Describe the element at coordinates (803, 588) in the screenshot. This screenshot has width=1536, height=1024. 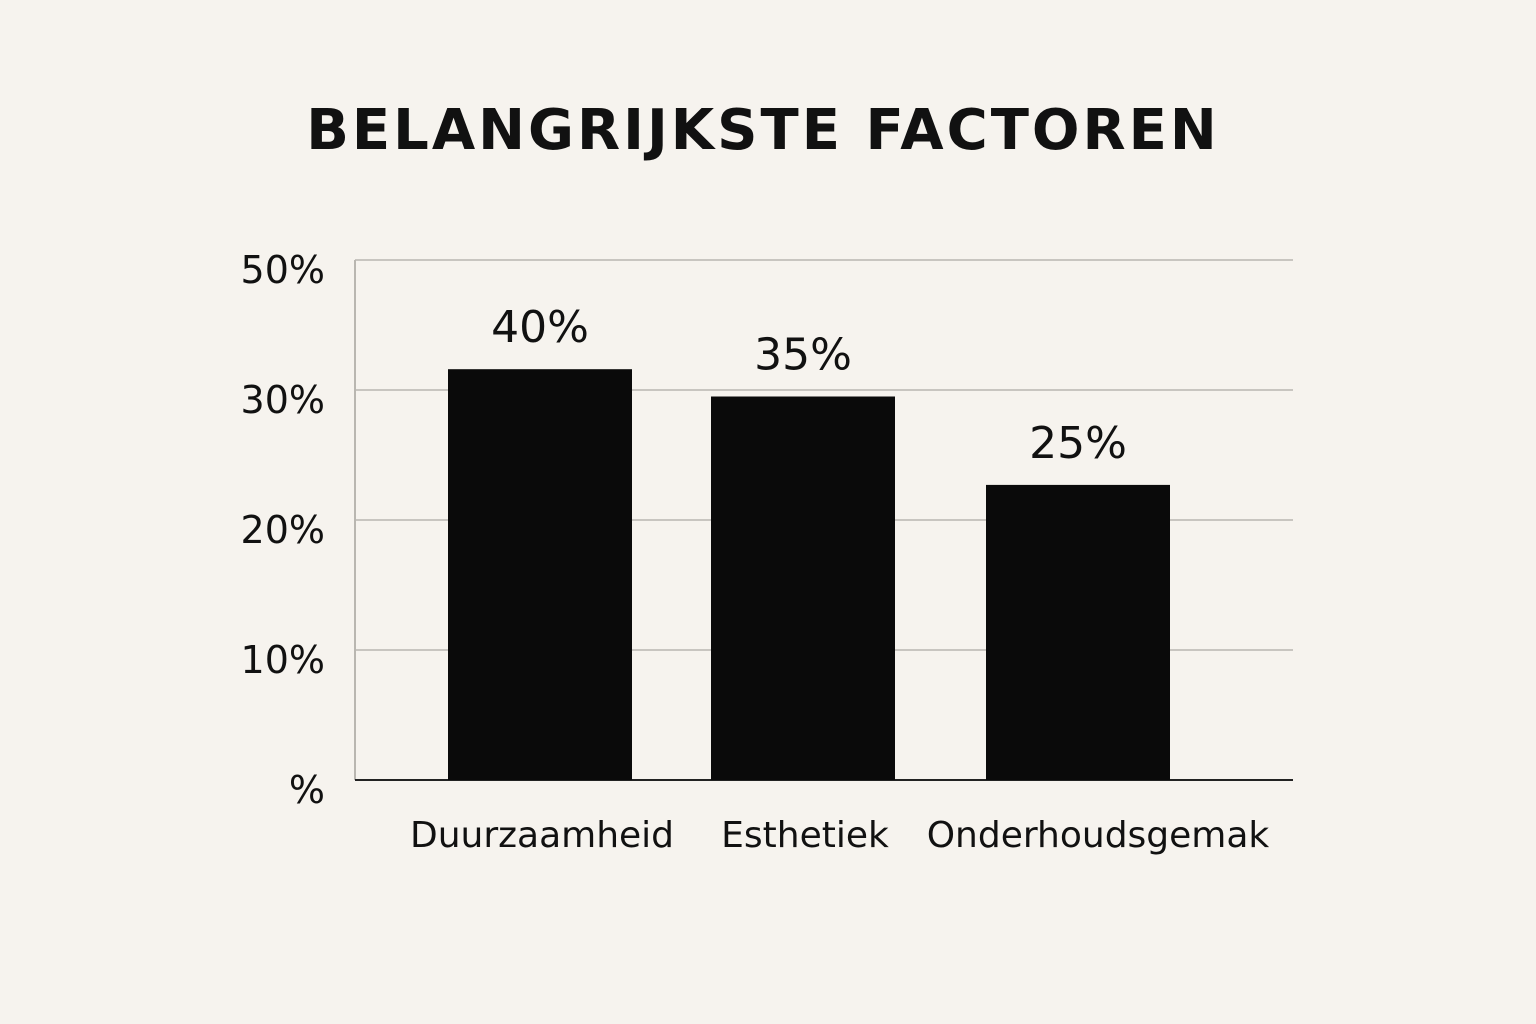
I see `bar-esthetiek` at that location.